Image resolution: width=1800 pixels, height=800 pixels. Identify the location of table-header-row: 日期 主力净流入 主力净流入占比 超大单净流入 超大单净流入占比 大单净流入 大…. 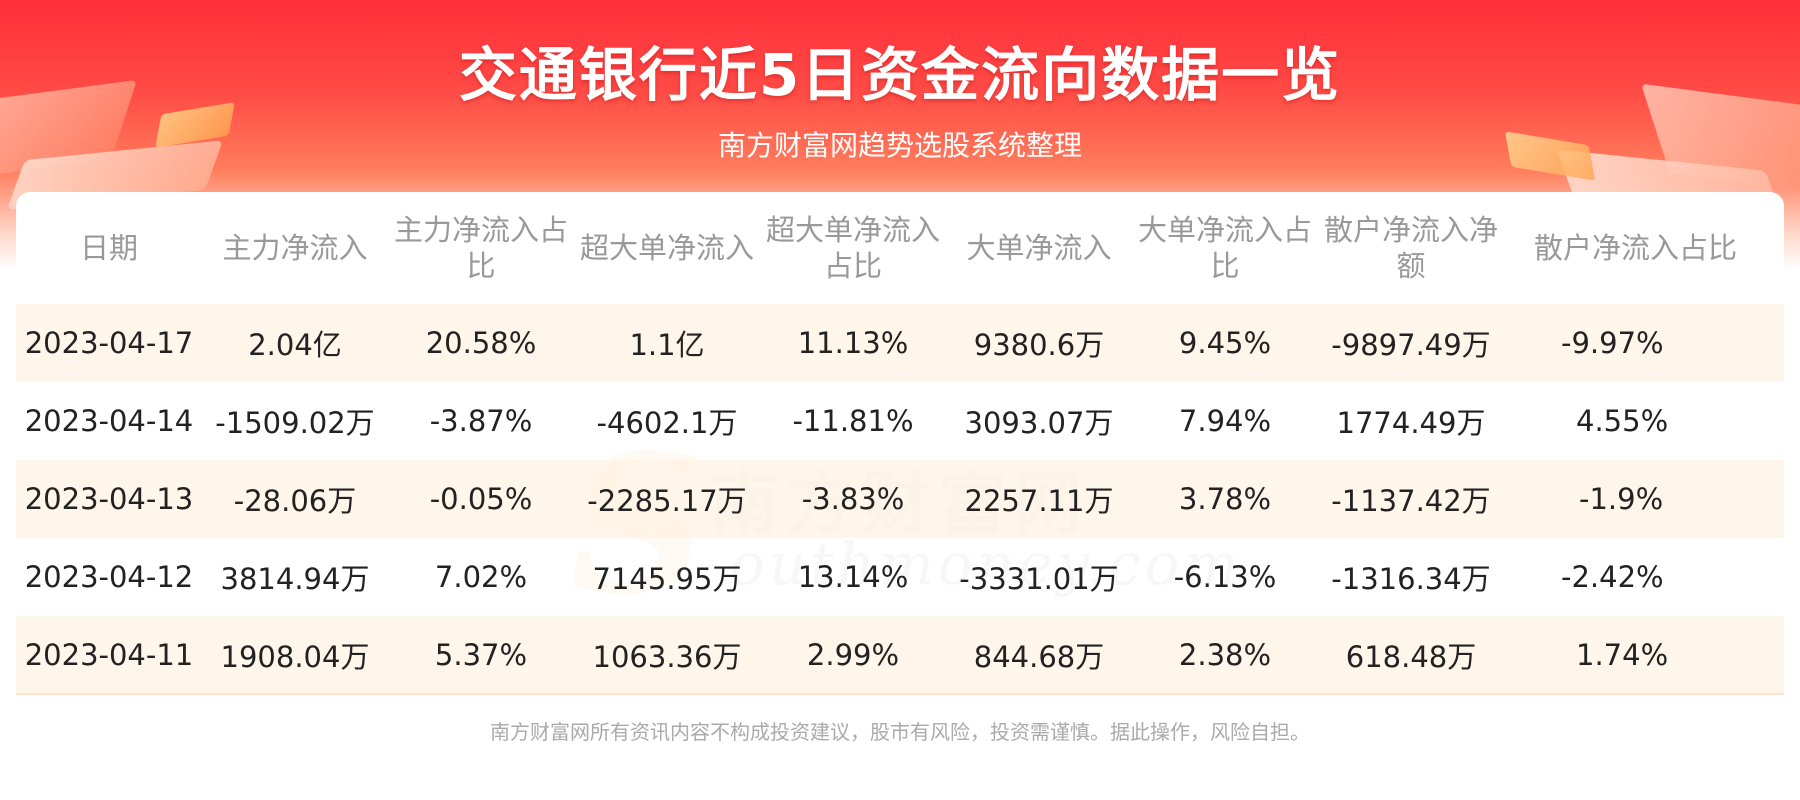
(900, 248).